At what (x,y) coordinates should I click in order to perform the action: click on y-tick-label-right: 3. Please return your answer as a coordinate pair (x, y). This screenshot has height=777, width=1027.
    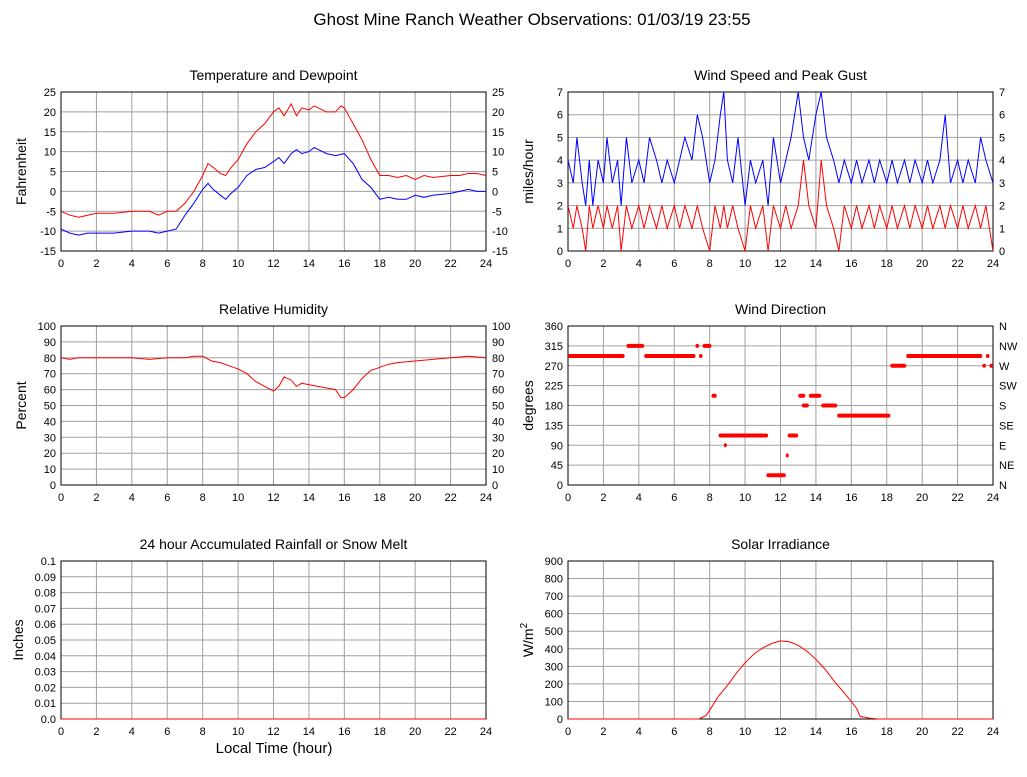
    Looking at the image, I should click on (1002, 184).